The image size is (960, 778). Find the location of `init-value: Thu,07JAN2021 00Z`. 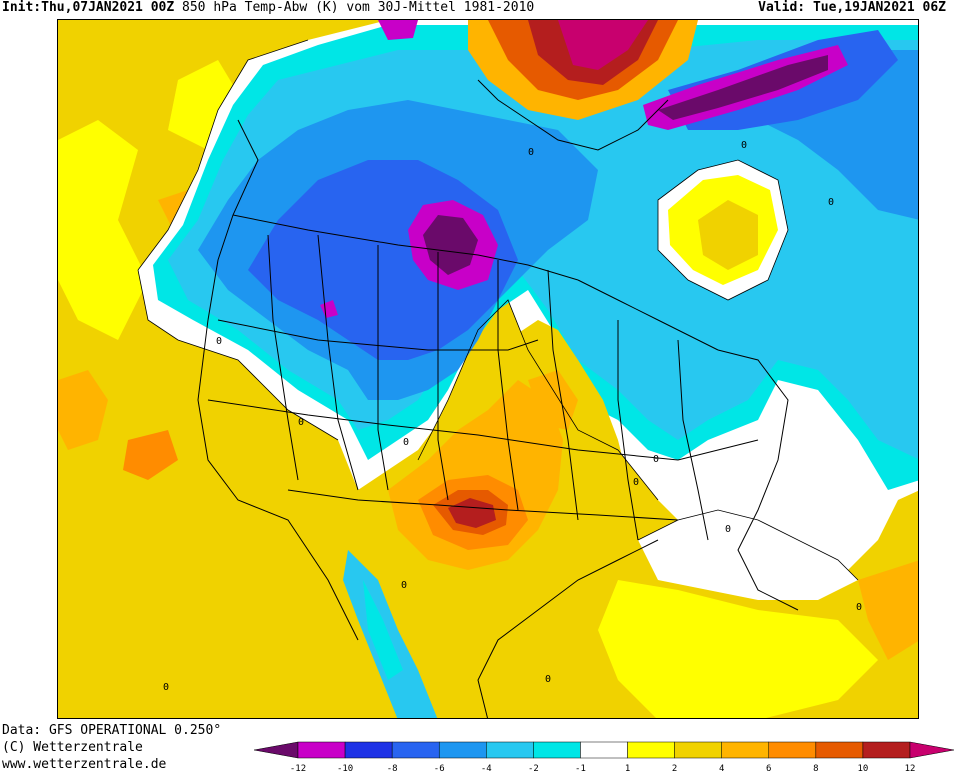

init-value: Thu,07JAN2021 00Z is located at coordinates (108, 7).